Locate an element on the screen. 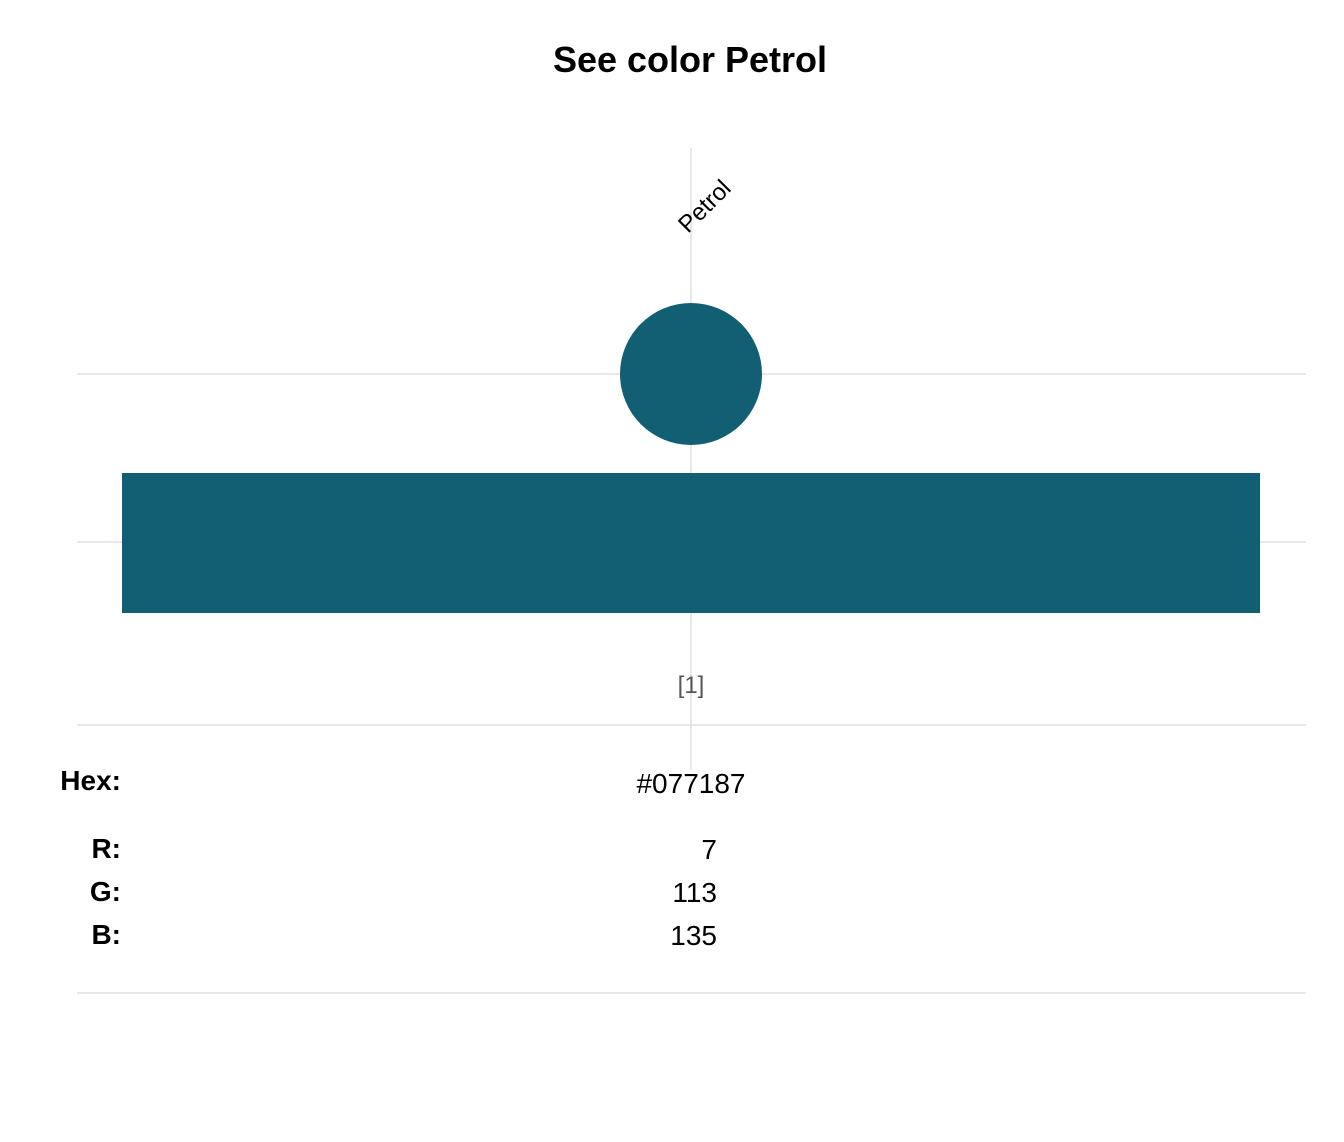 The image size is (1344, 1142). swatch-index-label: [1] is located at coordinates (691, 685).